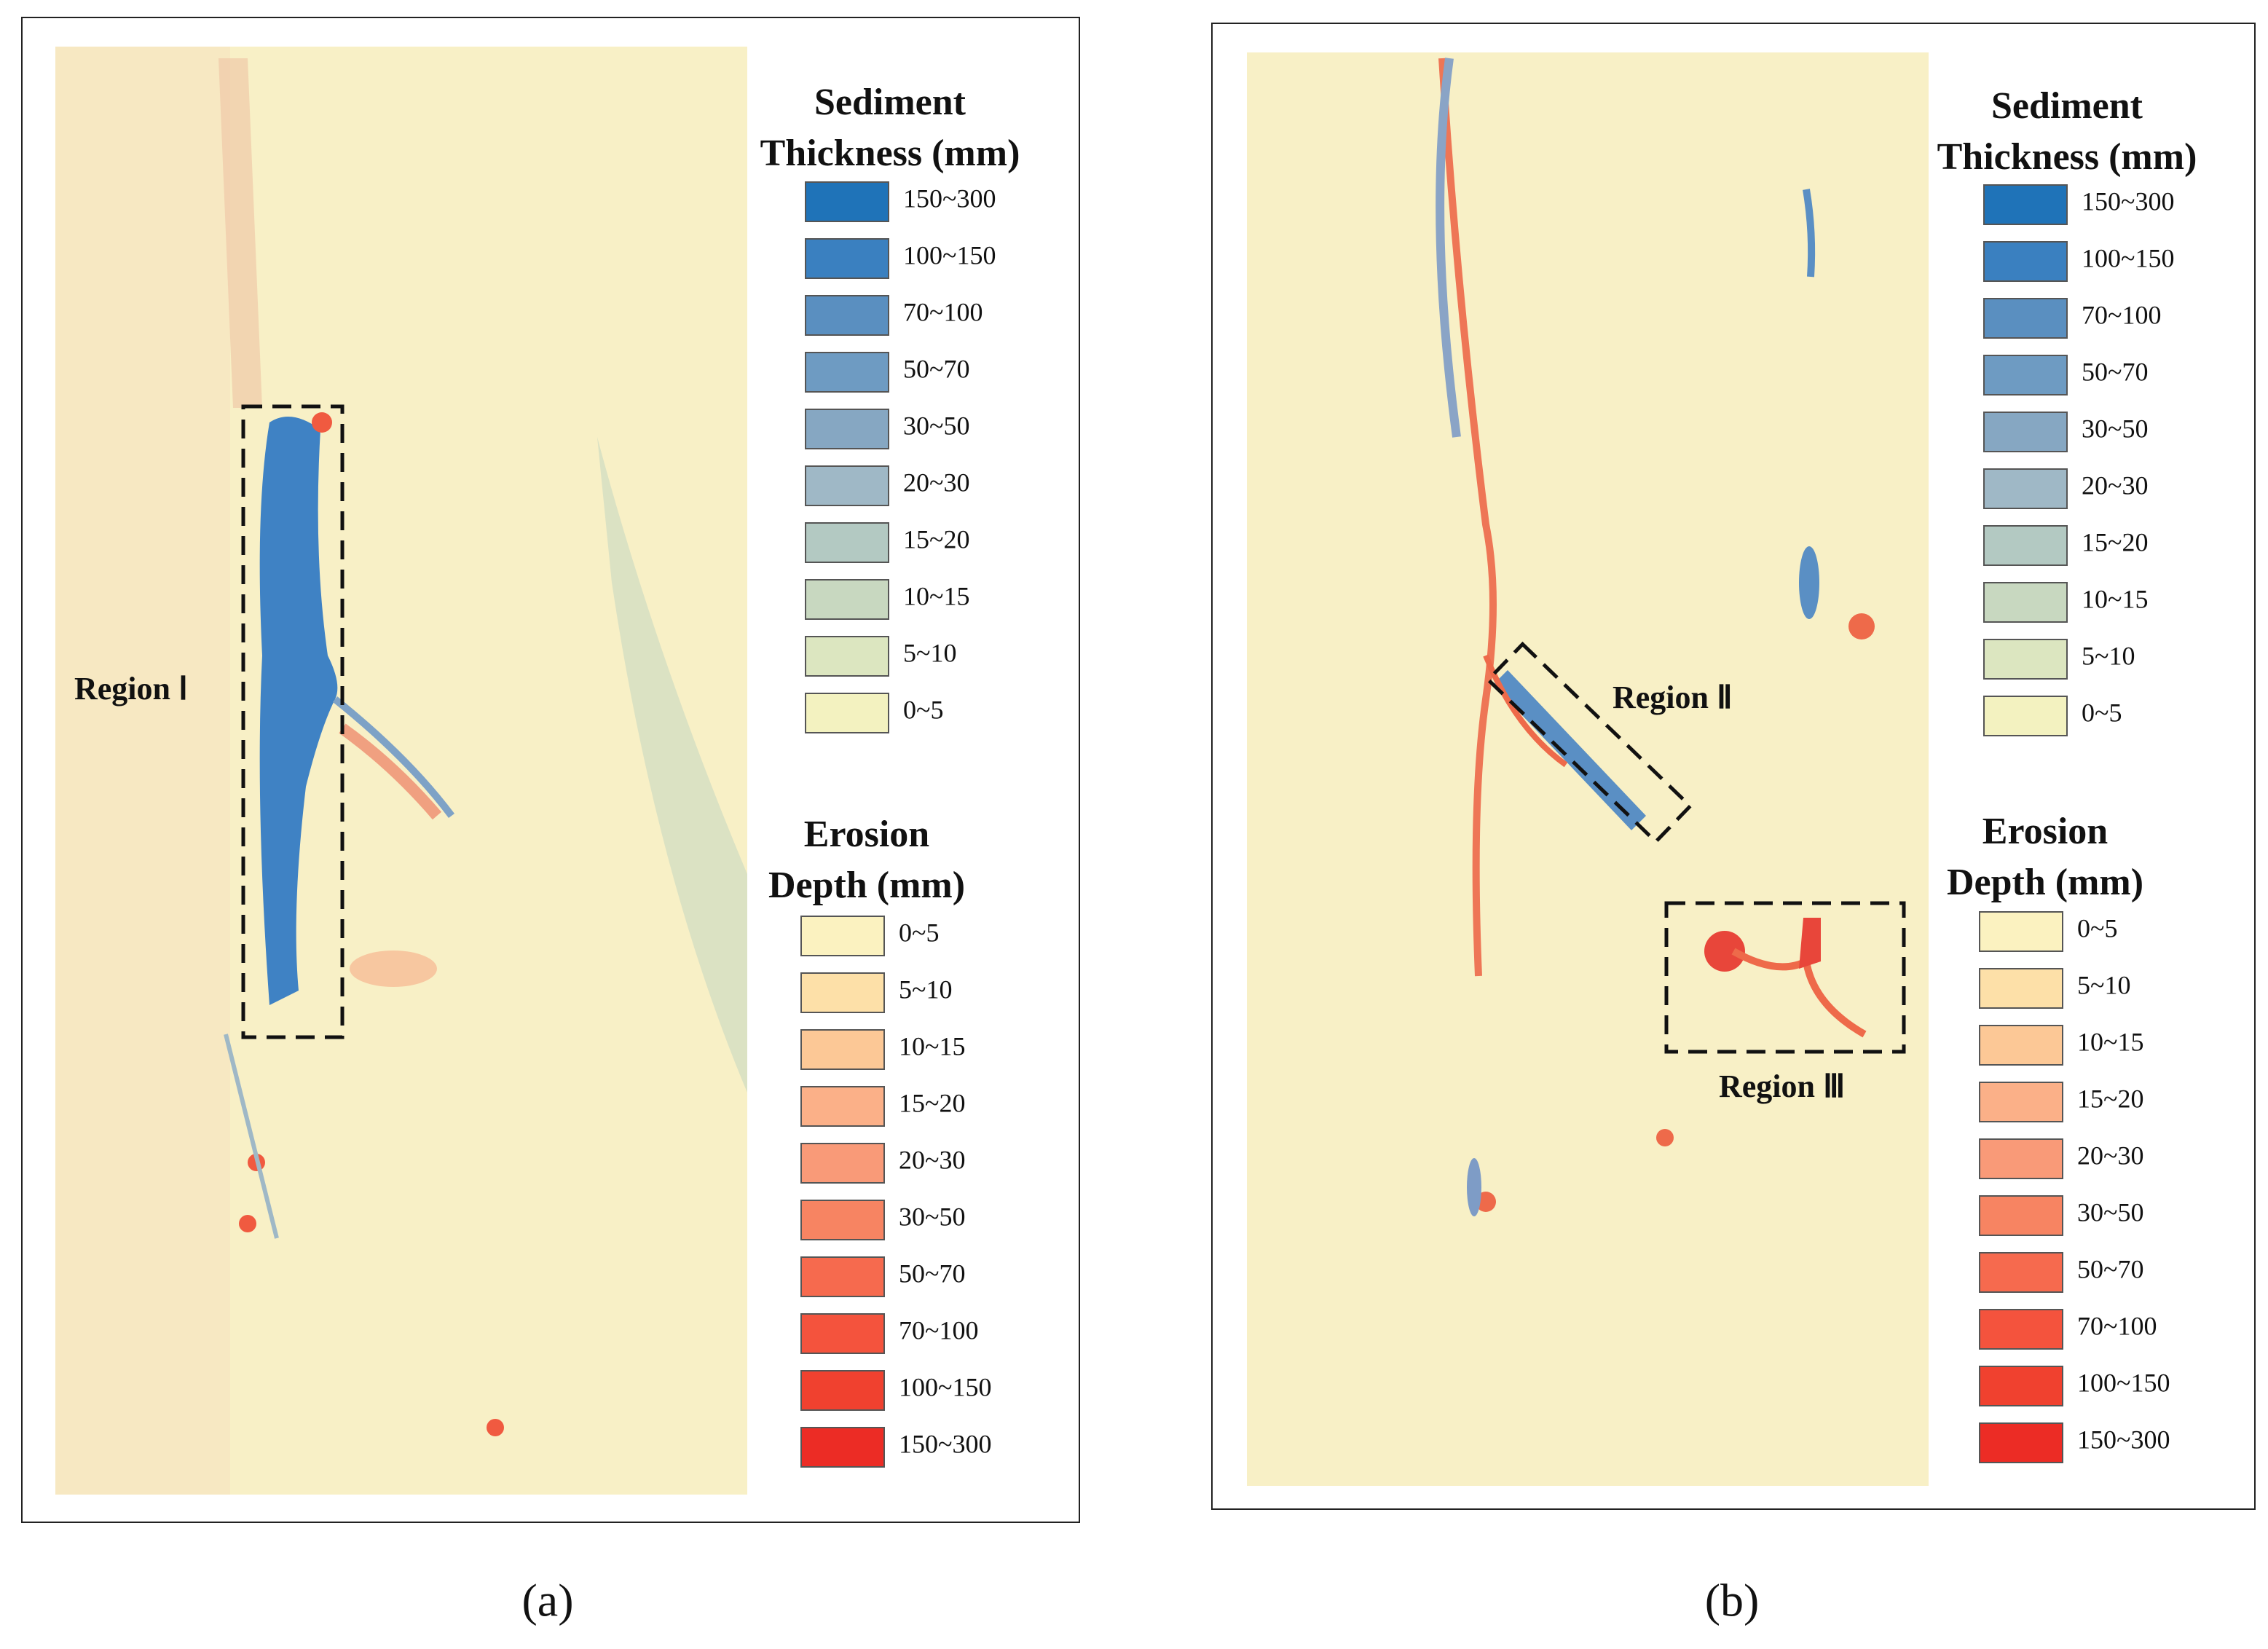 The width and height of the screenshot is (2268, 1649). Describe the element at coordinates (547, 1600) in the screenshot. I see `panel-label: (a)` at that location.